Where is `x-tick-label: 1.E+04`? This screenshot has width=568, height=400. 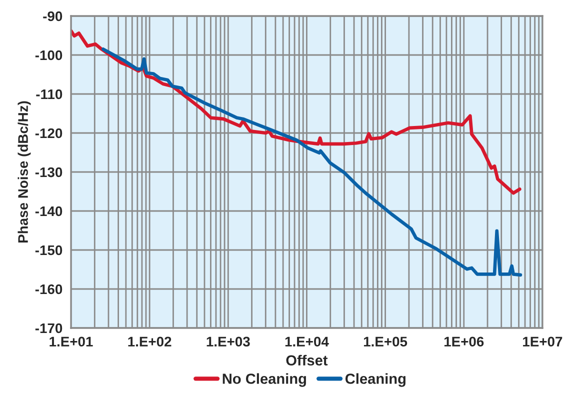 x-tick-label: 1.E+04 is located at coordinates (307, 341).